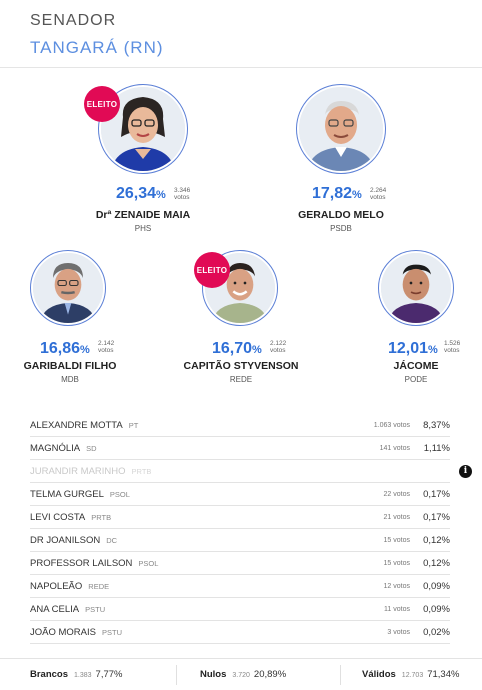 This screenshot has width=482, height=690. I want to click on candidate-name: CAPITÃO STYVENSON, so click(241, 366).